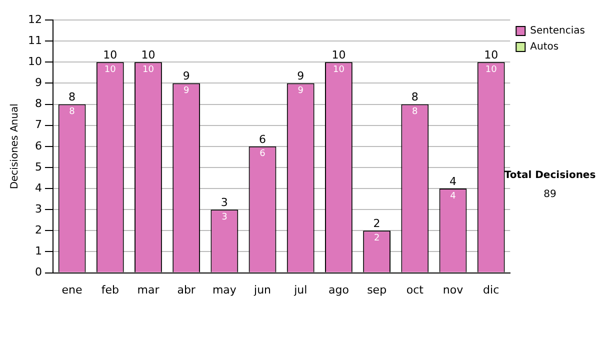  Describe the element at coordinates (550, 175) in the screenshot. I see `annotation: Total Decisiones` at that location.